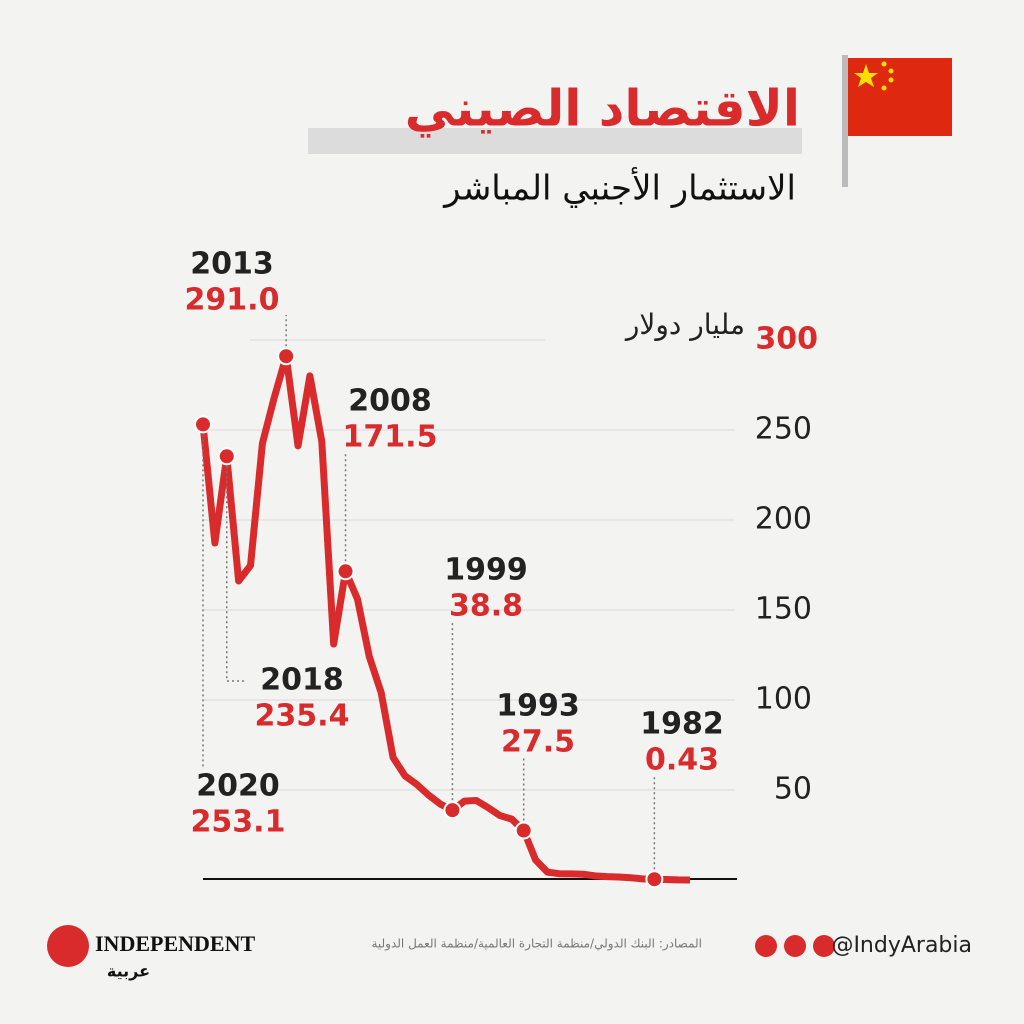 The height and width of the screenshot is (1024, 1024). Describe the element at coordinates (486, 606) in the screenshot. I see `value-label: 38.8` at that location.